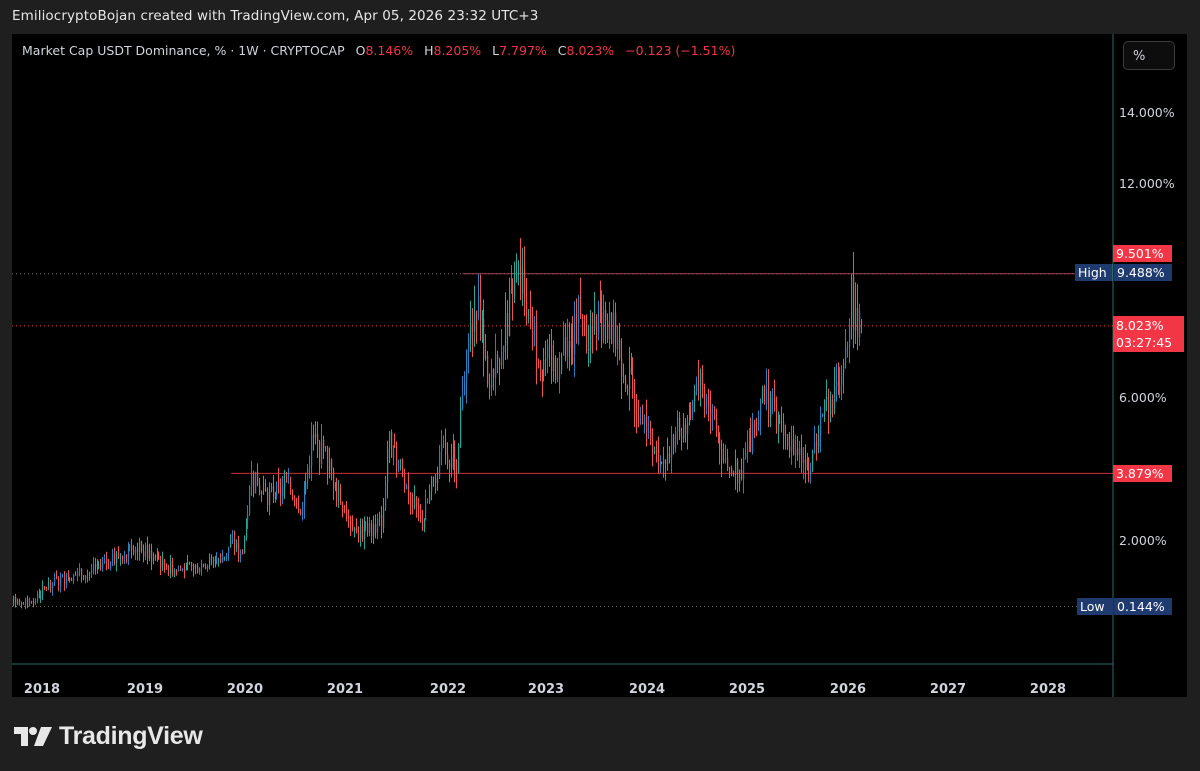 This screenshot has height=771, width=1200. Describe the element at coordinates (1140, 325) in the screenshot. I see `last-price-value: 8.023%` at that location.